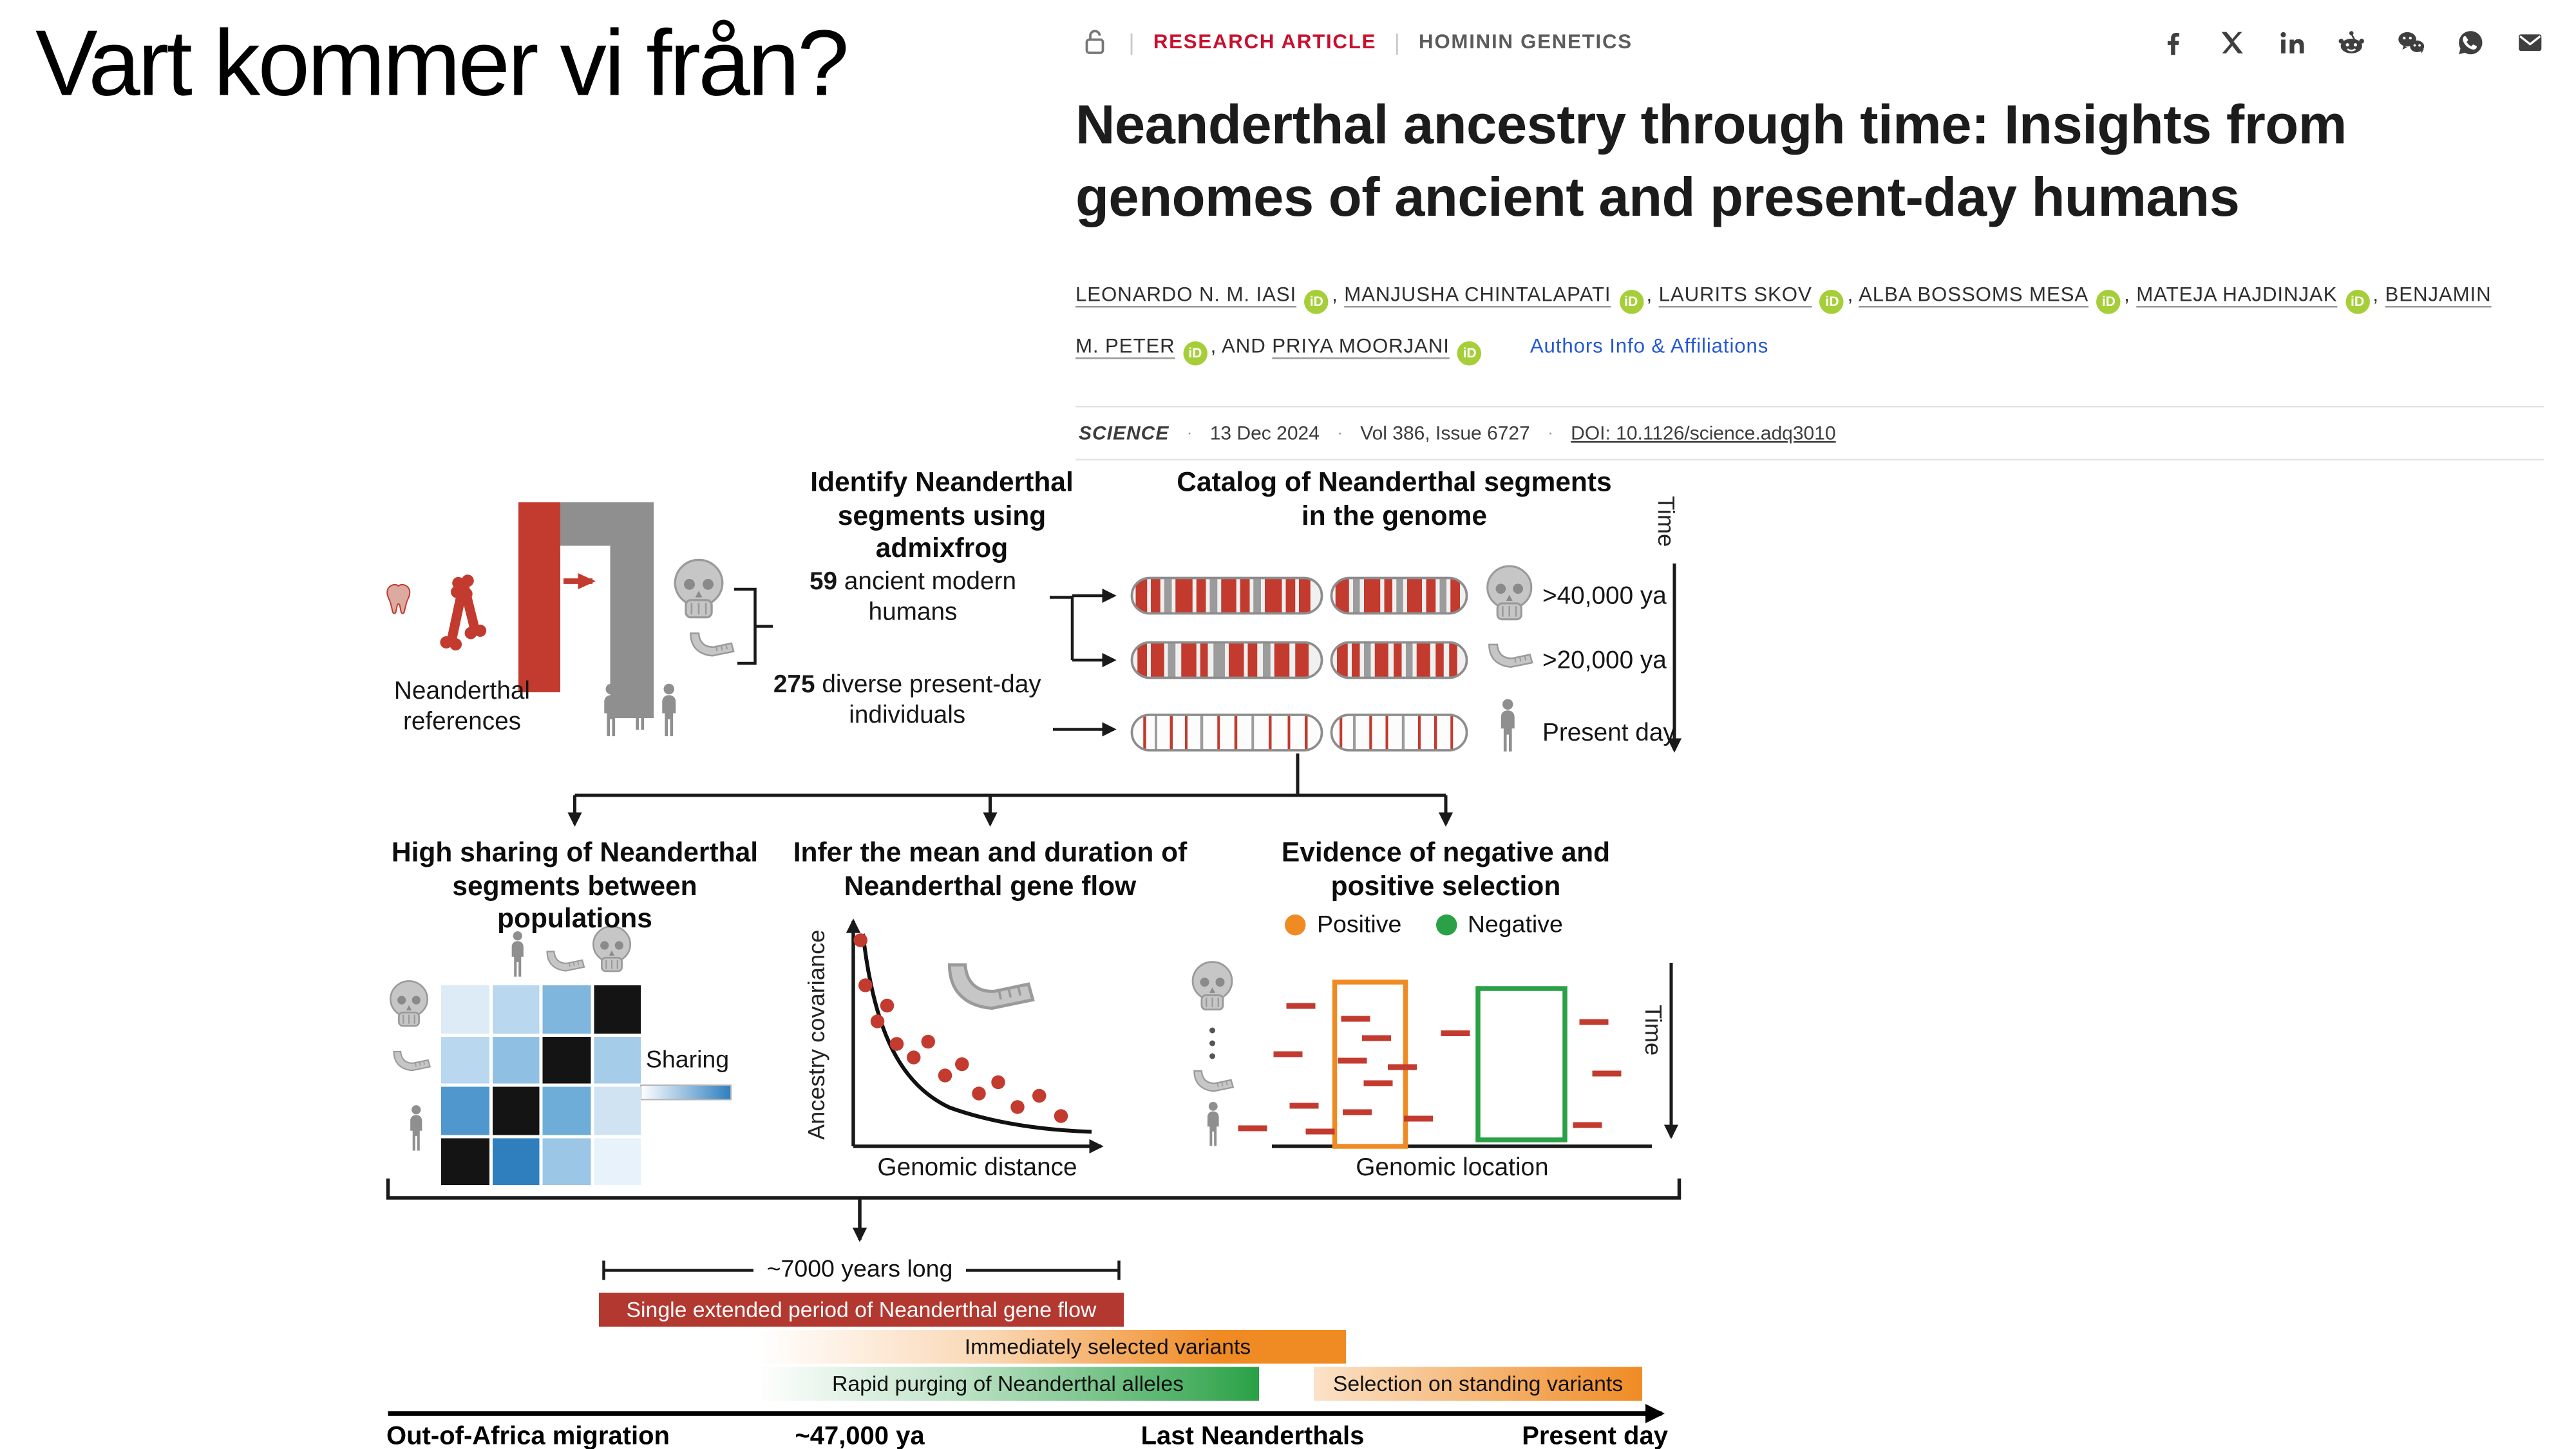 Image resolution: width=2576 pixels, height=1449 pixels. I want to click on x-axis-label-distance: Genomic distance, so click(977, 1168).